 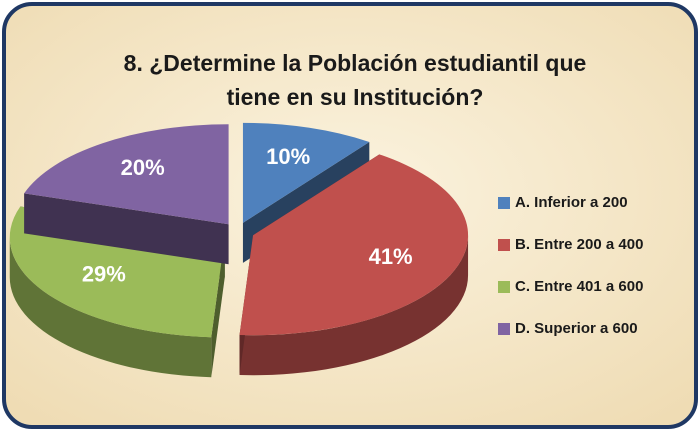 I want to click on data-label: 10%, so click(x=288, y=156).